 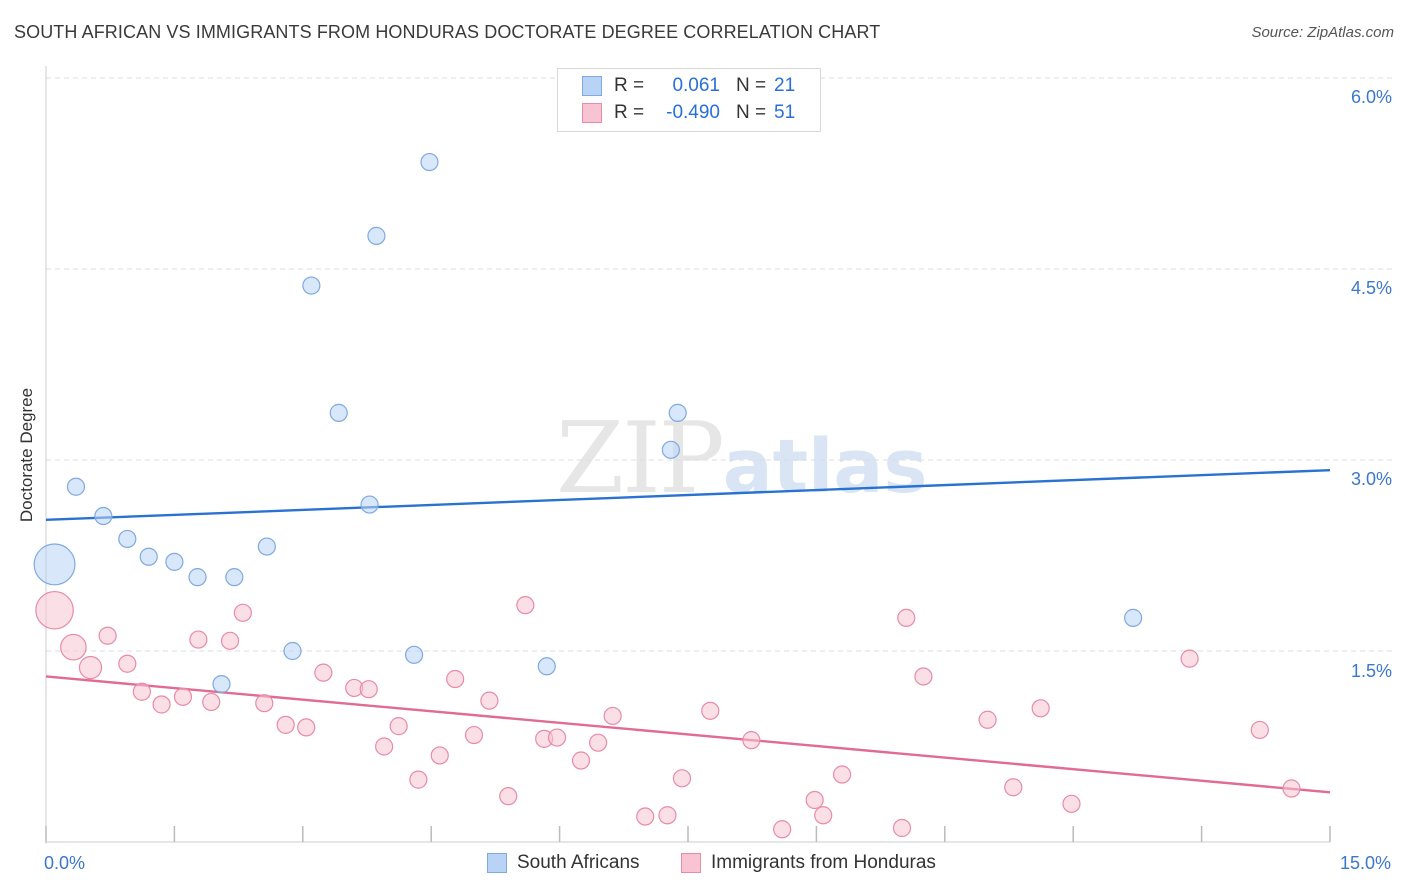 What do you see at coordinates (785, 112) in the screenshot?
I see `legend-n-value: 51` at bounding box center [785, 112].